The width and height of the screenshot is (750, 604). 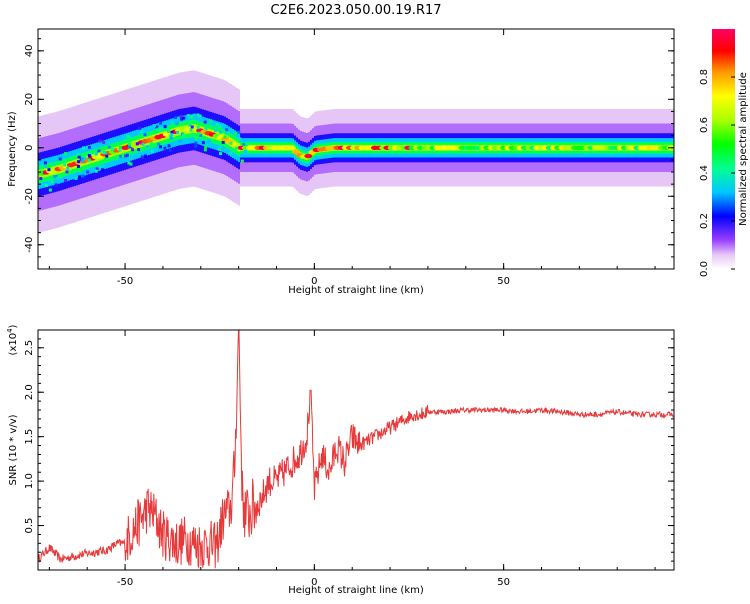 What do you see at coordinates (29, 196) in the screenshot?
I see `y-tick-label: -20` at bounding box center [29, 196].